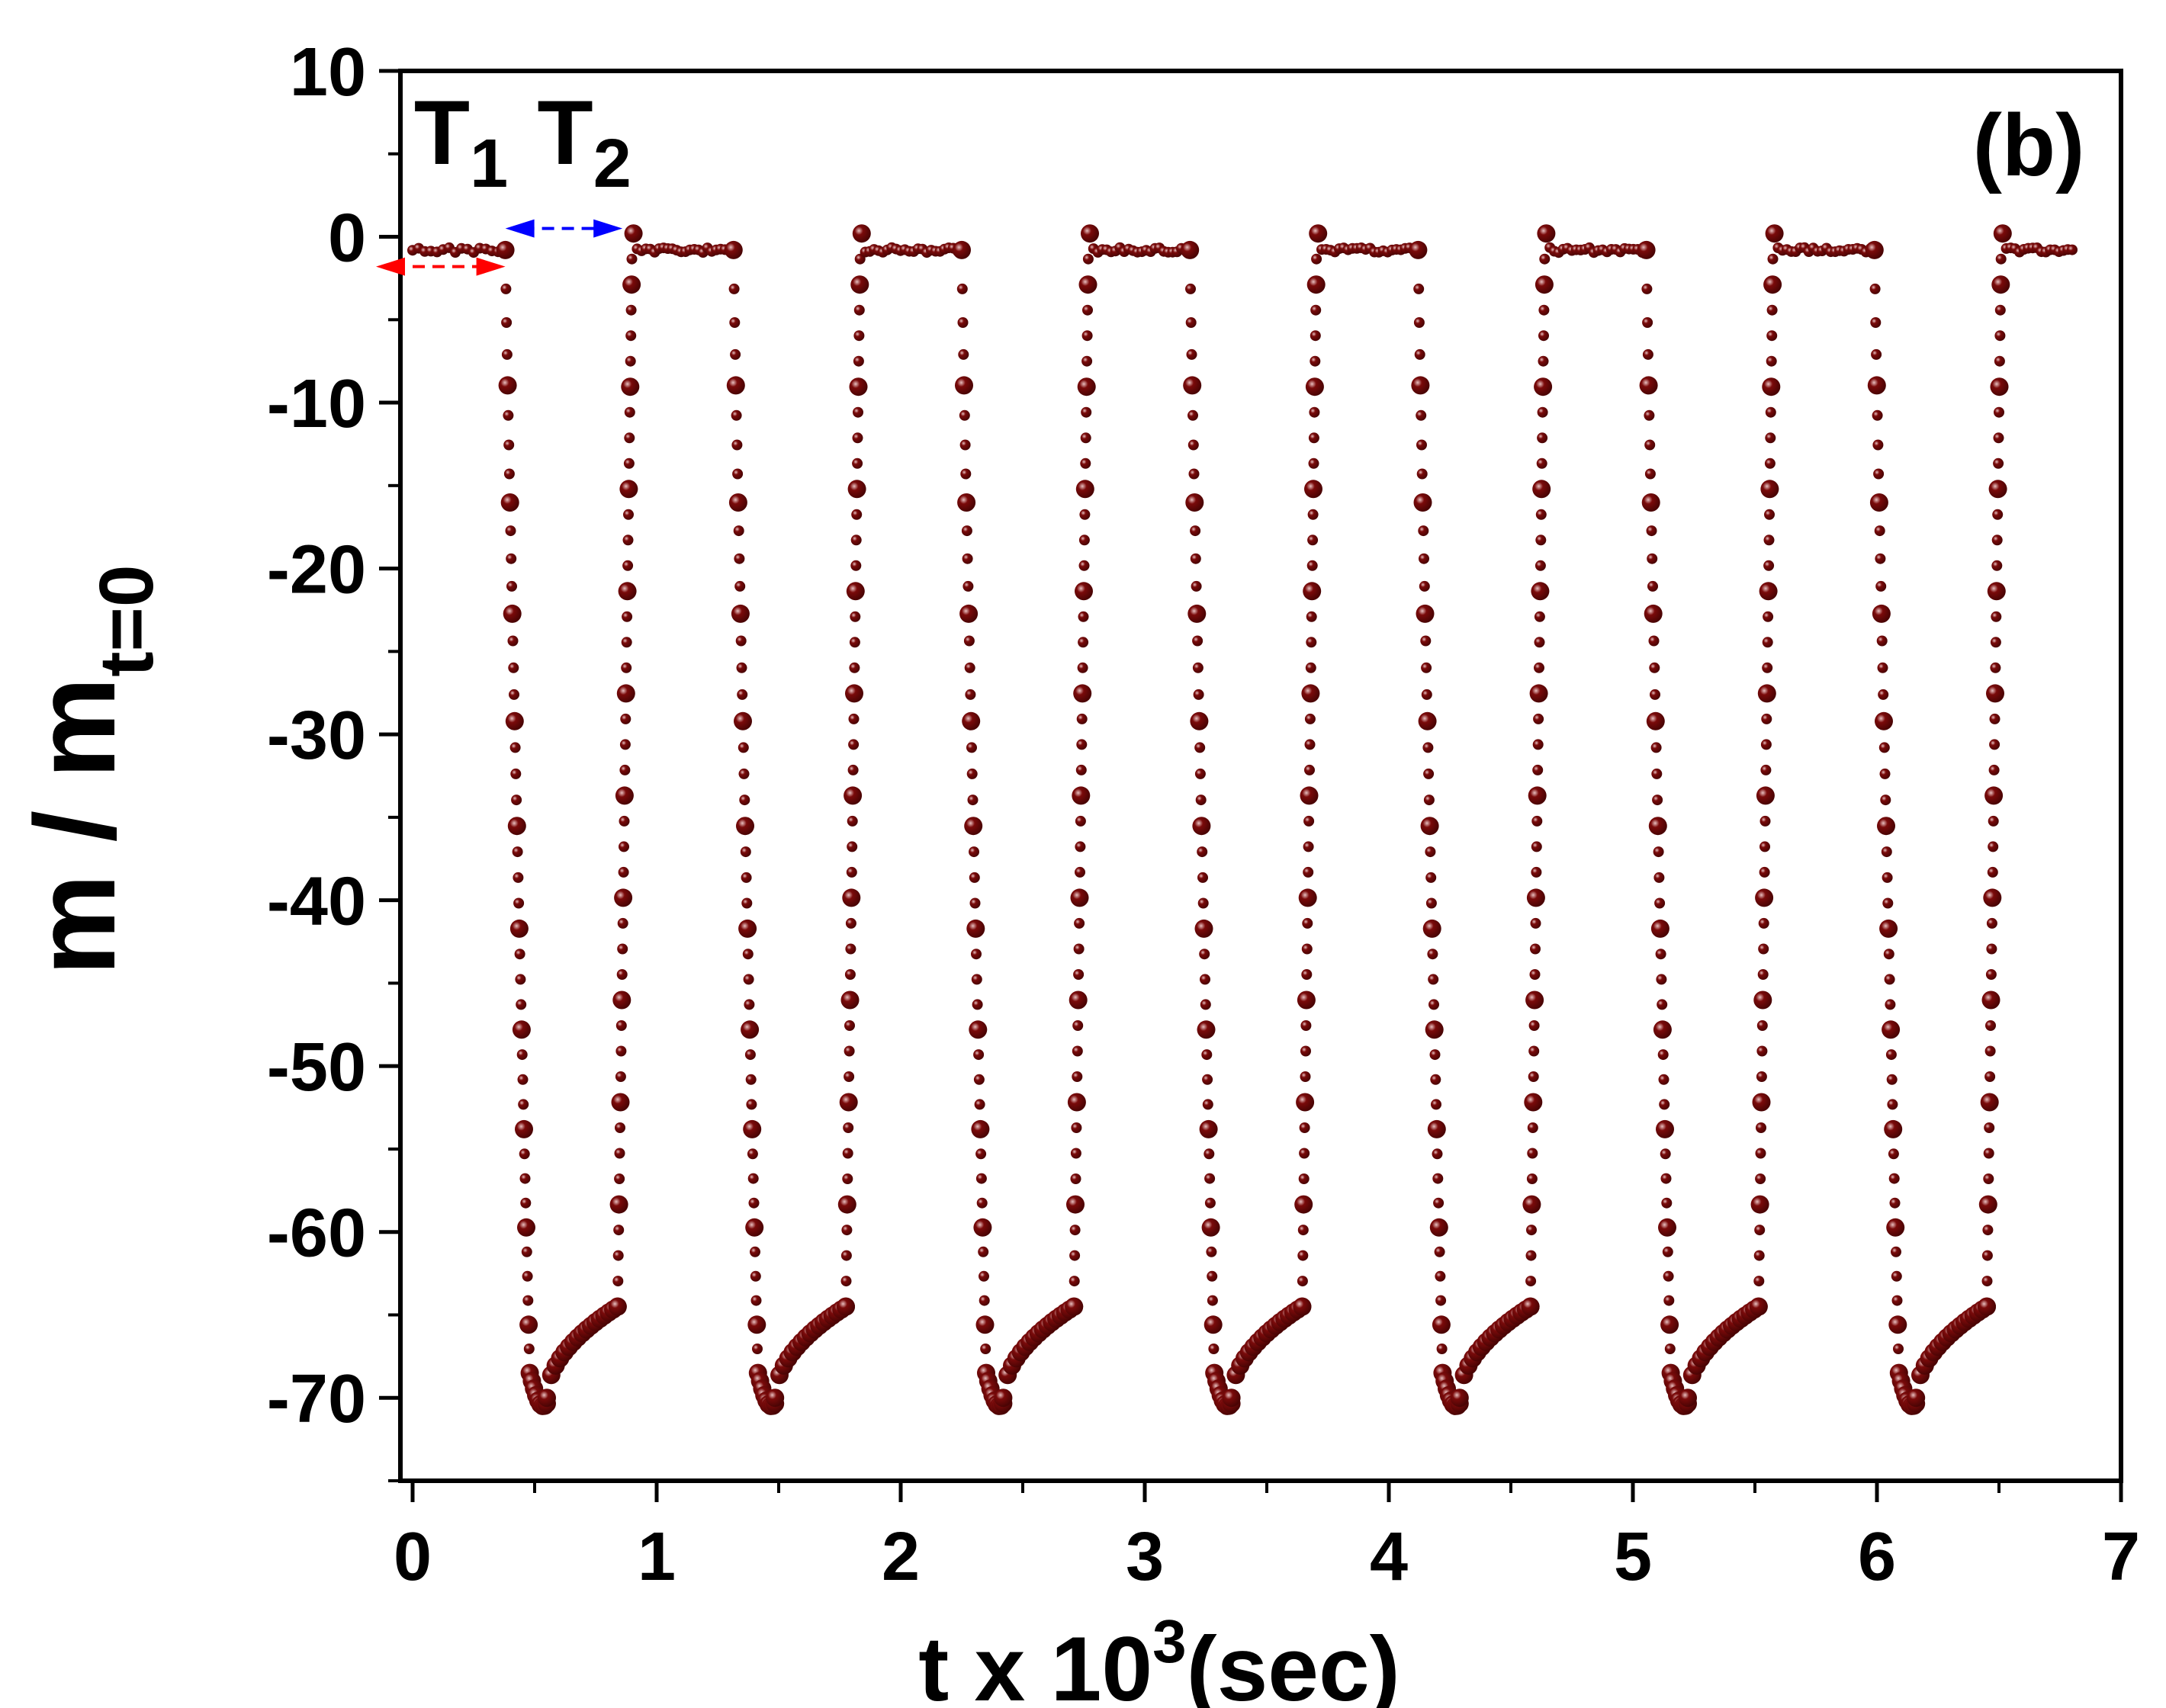 The height and width of the screenshot is (1708, 2166). Describe the element at coordinates (316, 1399) in the screenshot. I see `y-tick-label: -70` at that location.